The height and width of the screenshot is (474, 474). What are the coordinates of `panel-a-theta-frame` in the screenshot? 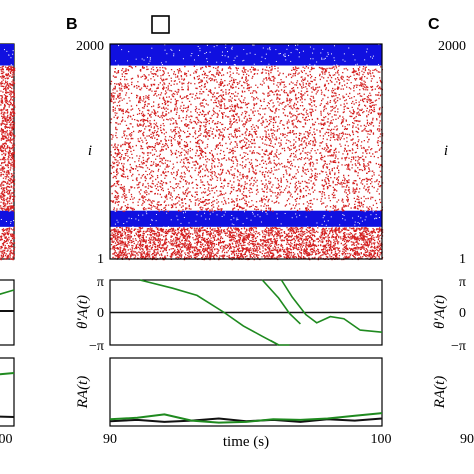 It's located at (7, 312).